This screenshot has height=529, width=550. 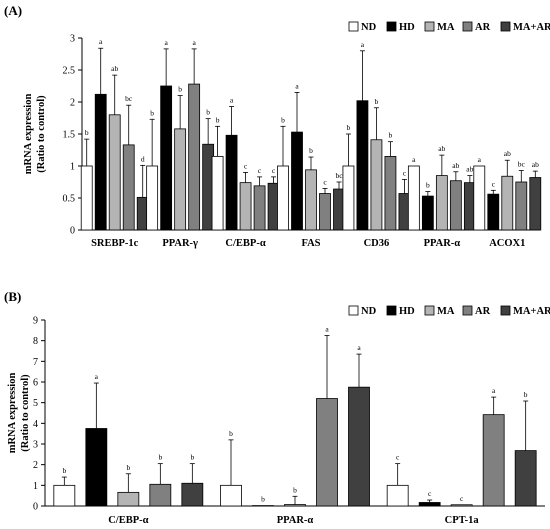 What do you see at coordinates (377, 243) in the screenshot?
I see `panel-a-category-label: CD36` at bounding box center [377, 243].